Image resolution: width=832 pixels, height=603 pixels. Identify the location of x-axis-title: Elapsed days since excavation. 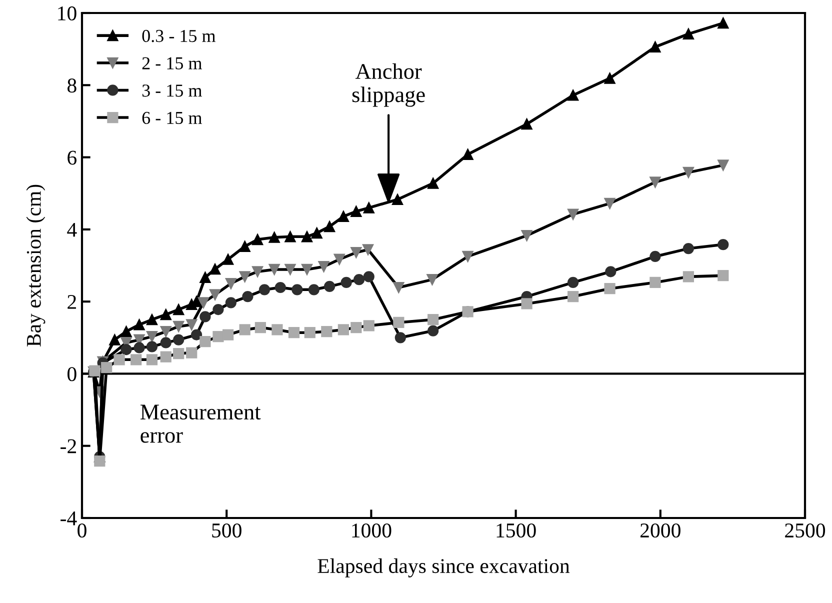
(444, 568).